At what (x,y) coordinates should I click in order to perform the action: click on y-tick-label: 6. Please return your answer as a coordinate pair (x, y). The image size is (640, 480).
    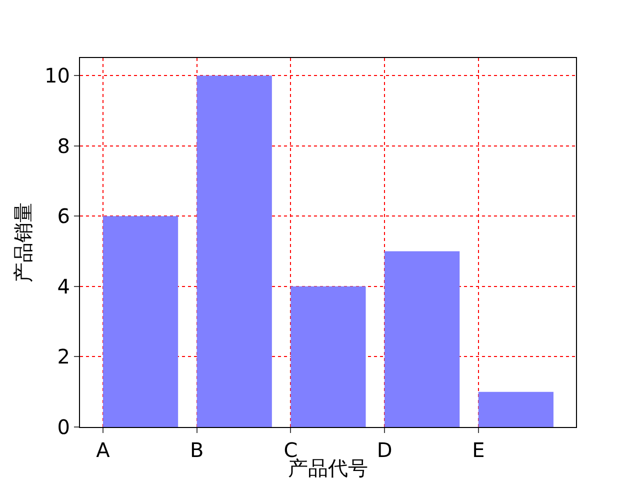
    Looking at the image, I should click on (63, 216).